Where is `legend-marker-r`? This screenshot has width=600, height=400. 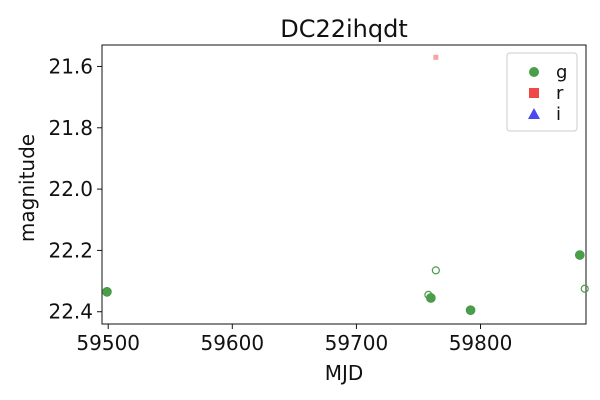
legend-marker-r is located at coordinates (534, 93).